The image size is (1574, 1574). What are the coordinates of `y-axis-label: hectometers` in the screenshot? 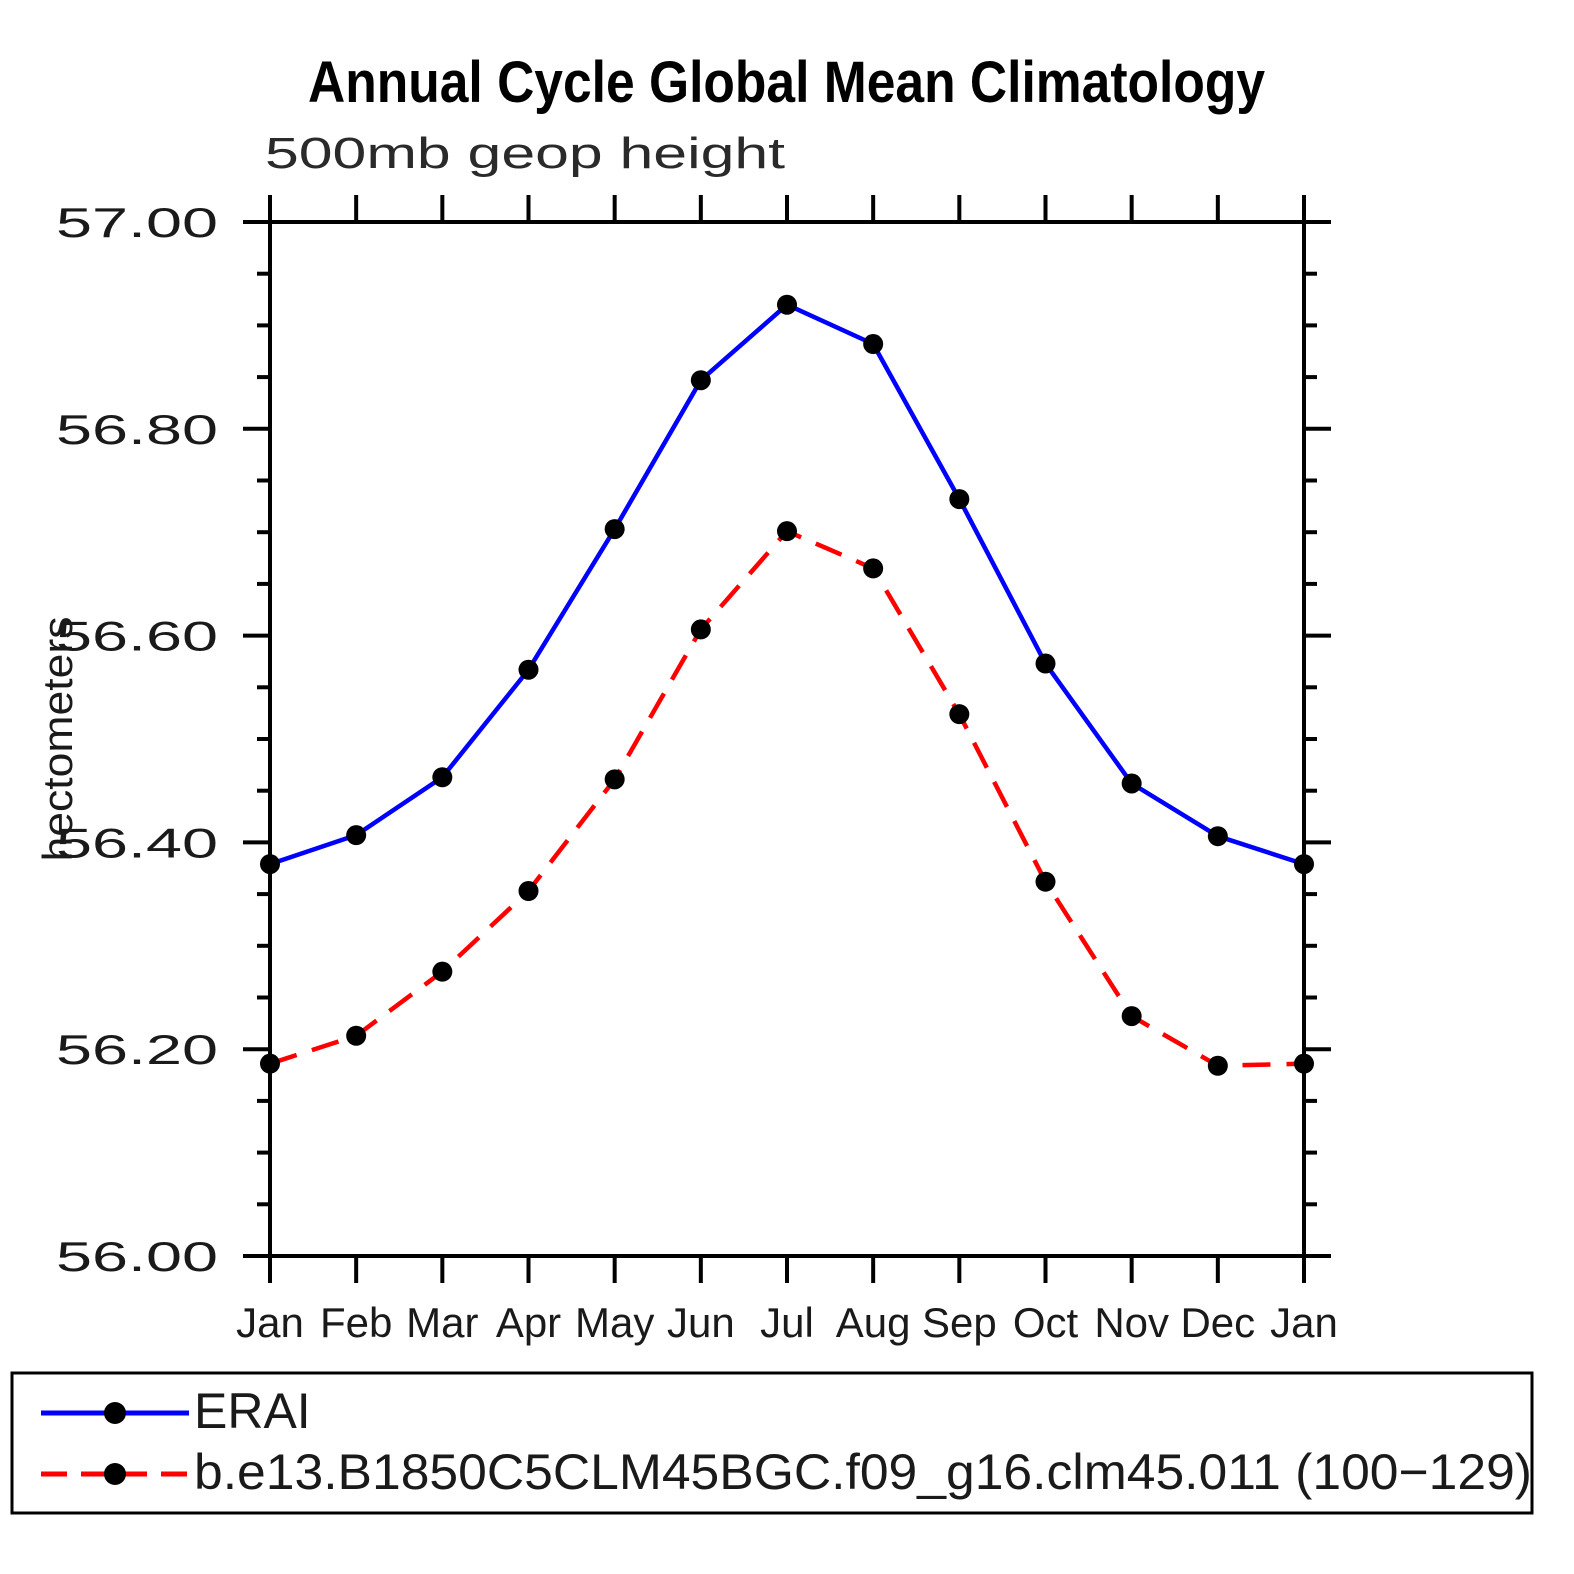 It's located at (57, 739).